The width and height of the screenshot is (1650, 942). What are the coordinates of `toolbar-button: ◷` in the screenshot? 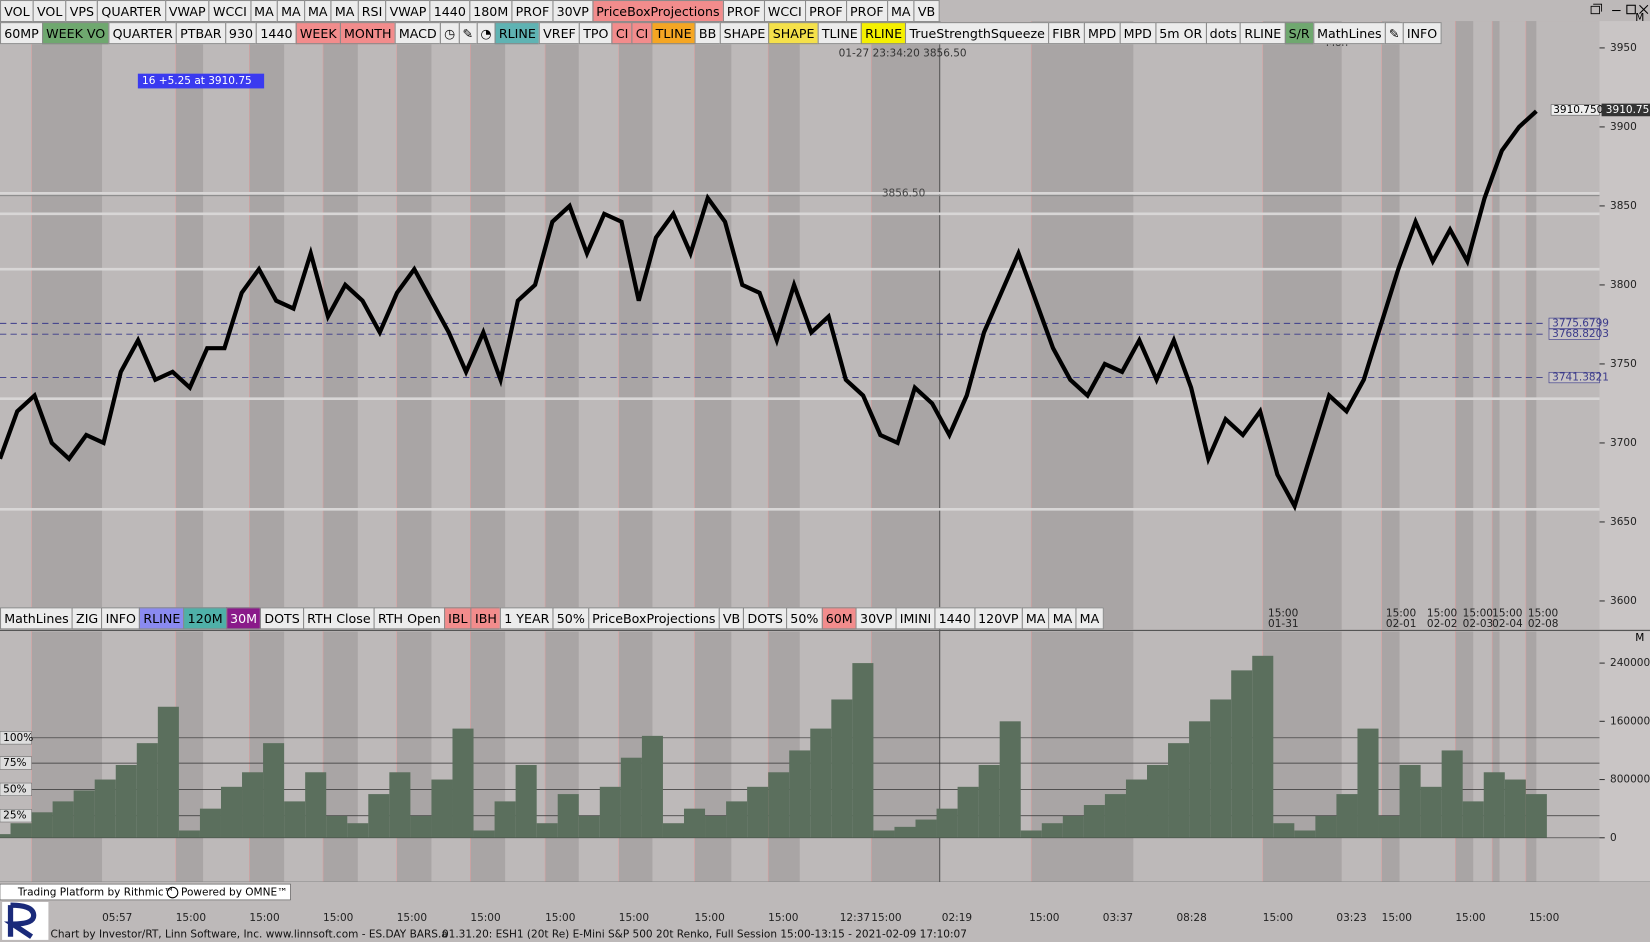 It's located at (449, 33).